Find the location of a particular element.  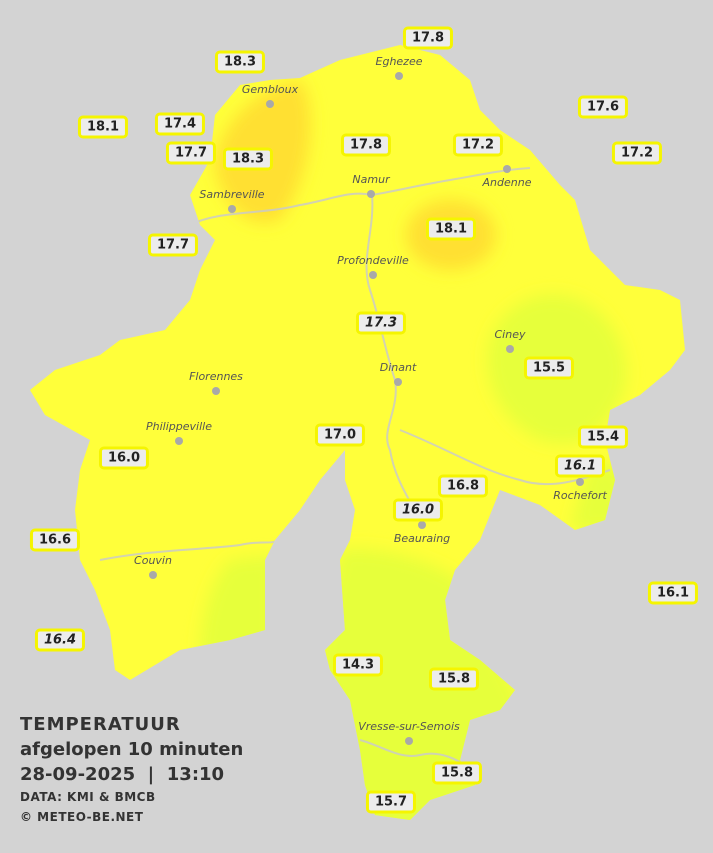

temperature-badge: 16.6 is located at coordinates (55, 540).